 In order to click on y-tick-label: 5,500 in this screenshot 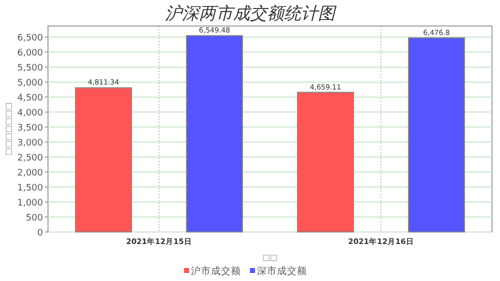, I will do `click(30, 69)`.